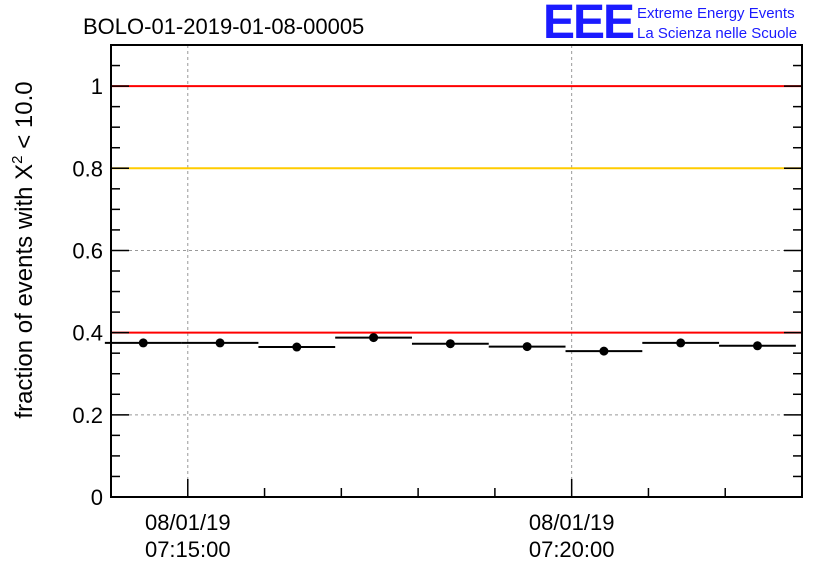  What do you see at coordinates (717, 33) in the screenshot?
I see `logo-line-2: La Scienza nelle Scuole` at bounding box center [717, 33].